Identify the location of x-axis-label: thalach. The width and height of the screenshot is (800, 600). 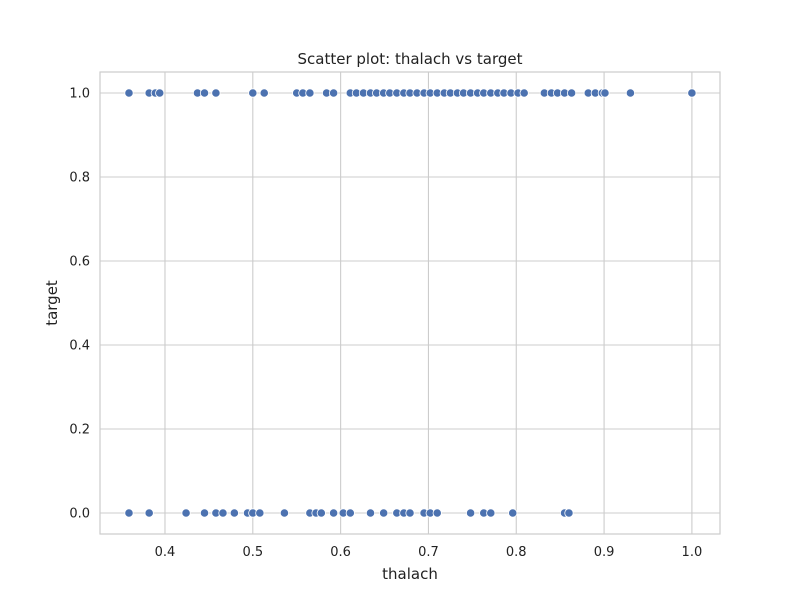
(410, 574).